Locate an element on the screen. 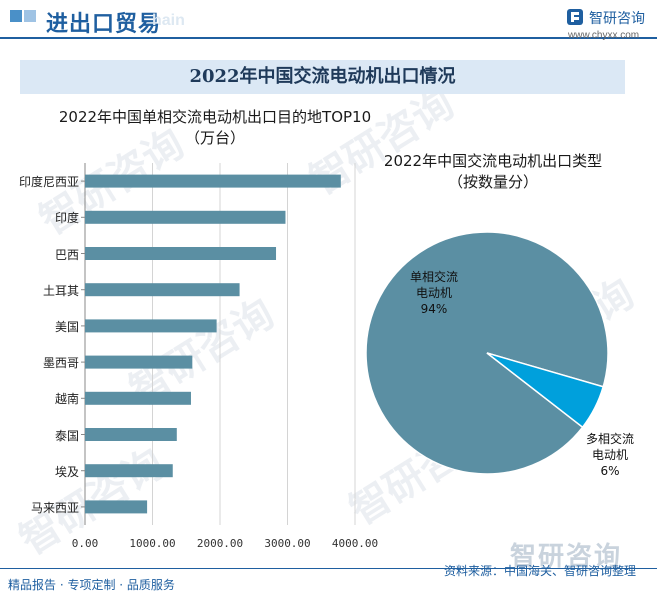 The image size is (657, 600). brand-logo-icon is located at coordinates (575, 17).